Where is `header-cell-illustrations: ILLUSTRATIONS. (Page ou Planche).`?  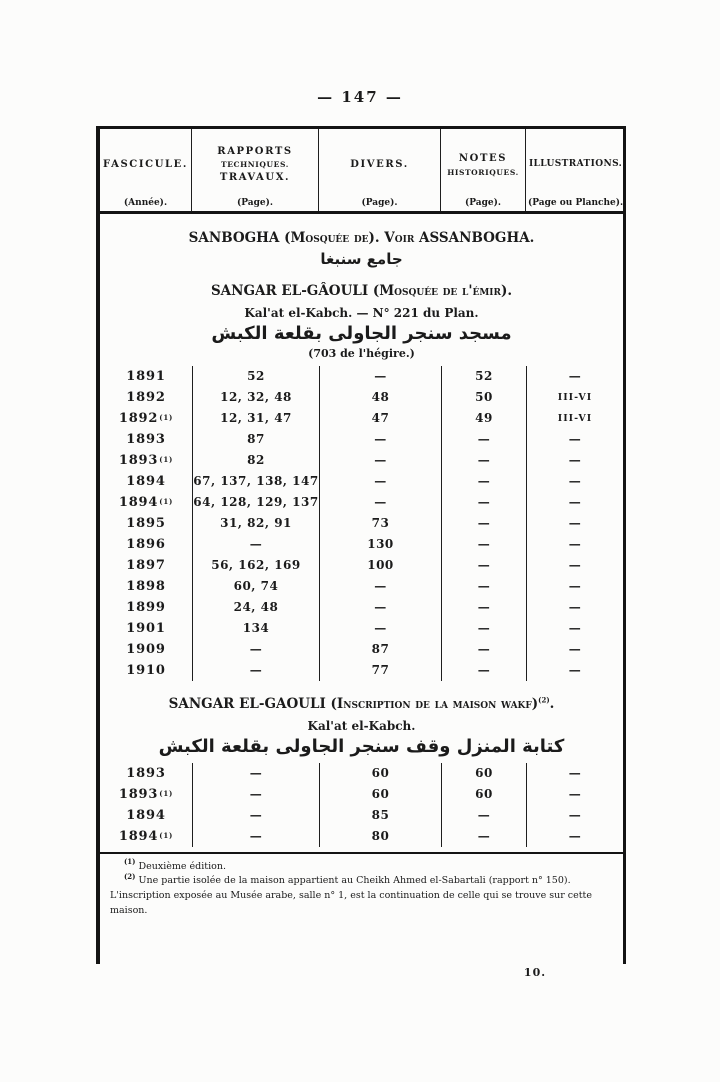
header-cell-illustrations: ILLUSTRATIONS. (Page ou Planche). is located at coordinates (575, 170).